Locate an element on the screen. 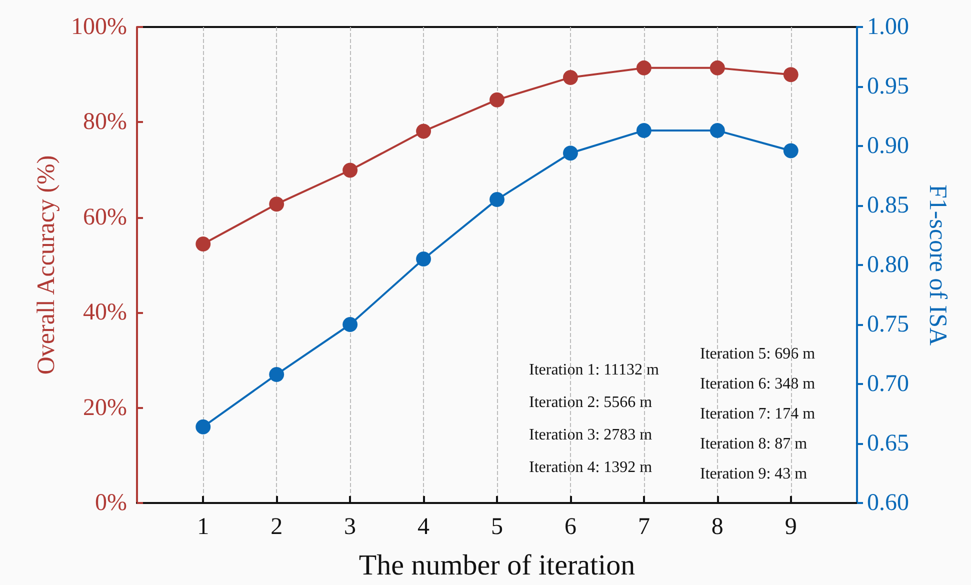 The height and width of the screenshot is (585, 971). y2-tick-label: 0.85 is located at coordinates (888, 205).